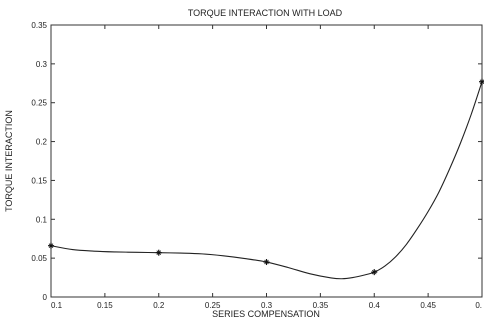 The image size is (484, 323). What do you see at coordinates (39, 258) in the screenshot?
I see `y-tick-label: 0.05` at bounding box center [39, 258].